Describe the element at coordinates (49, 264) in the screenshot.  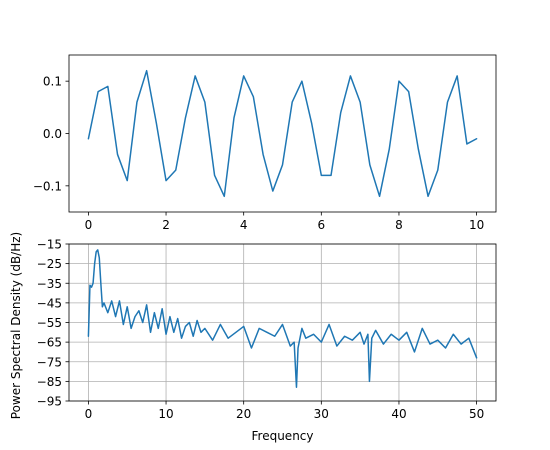
I see `y-tick-label: −25` at that location.